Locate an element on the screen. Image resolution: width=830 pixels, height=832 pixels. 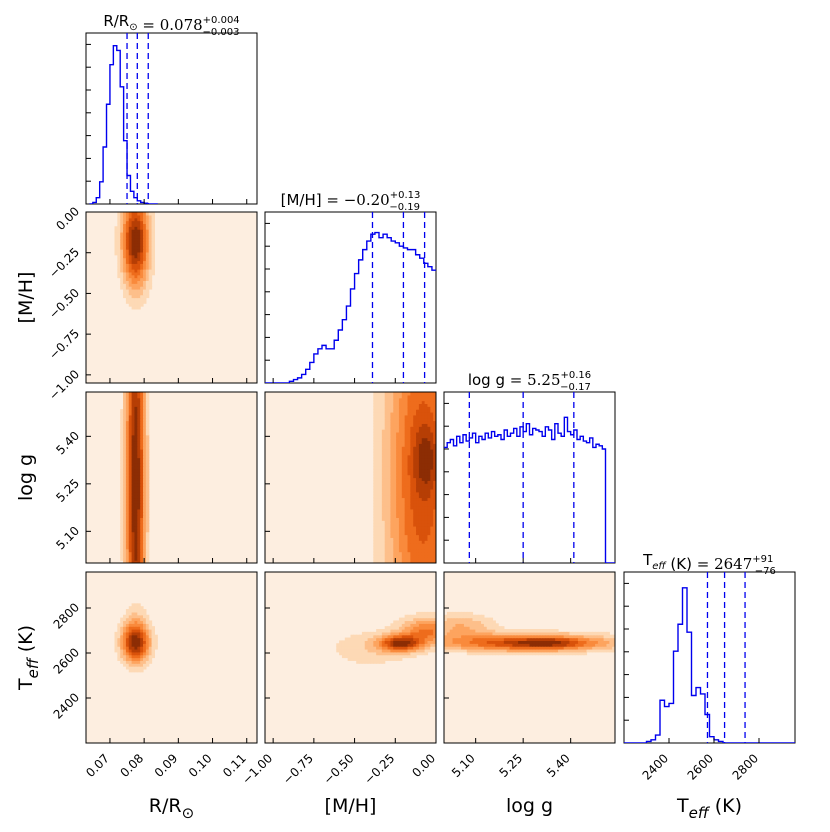
density-cells is located at coordinates (404, 477).